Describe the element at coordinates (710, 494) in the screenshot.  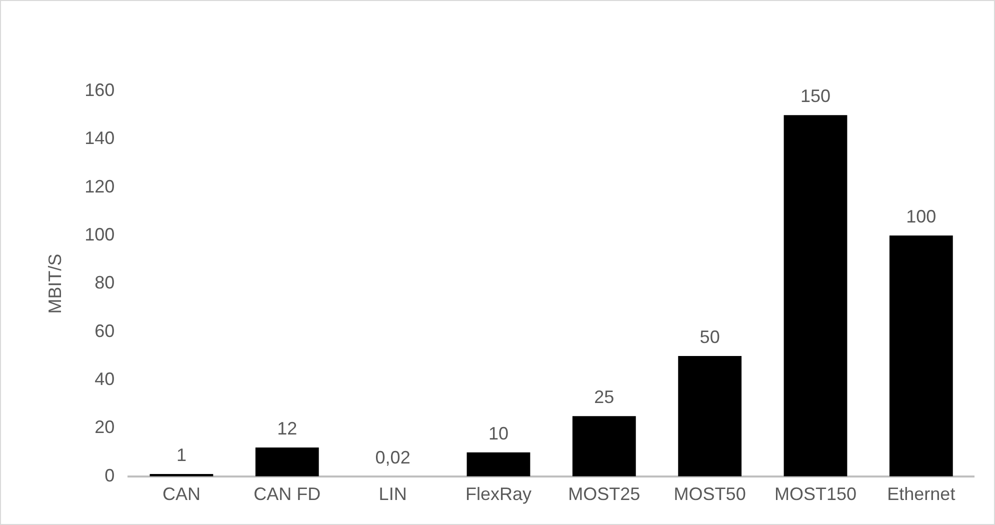
I see `x-tick-label: MOST50` at that location.